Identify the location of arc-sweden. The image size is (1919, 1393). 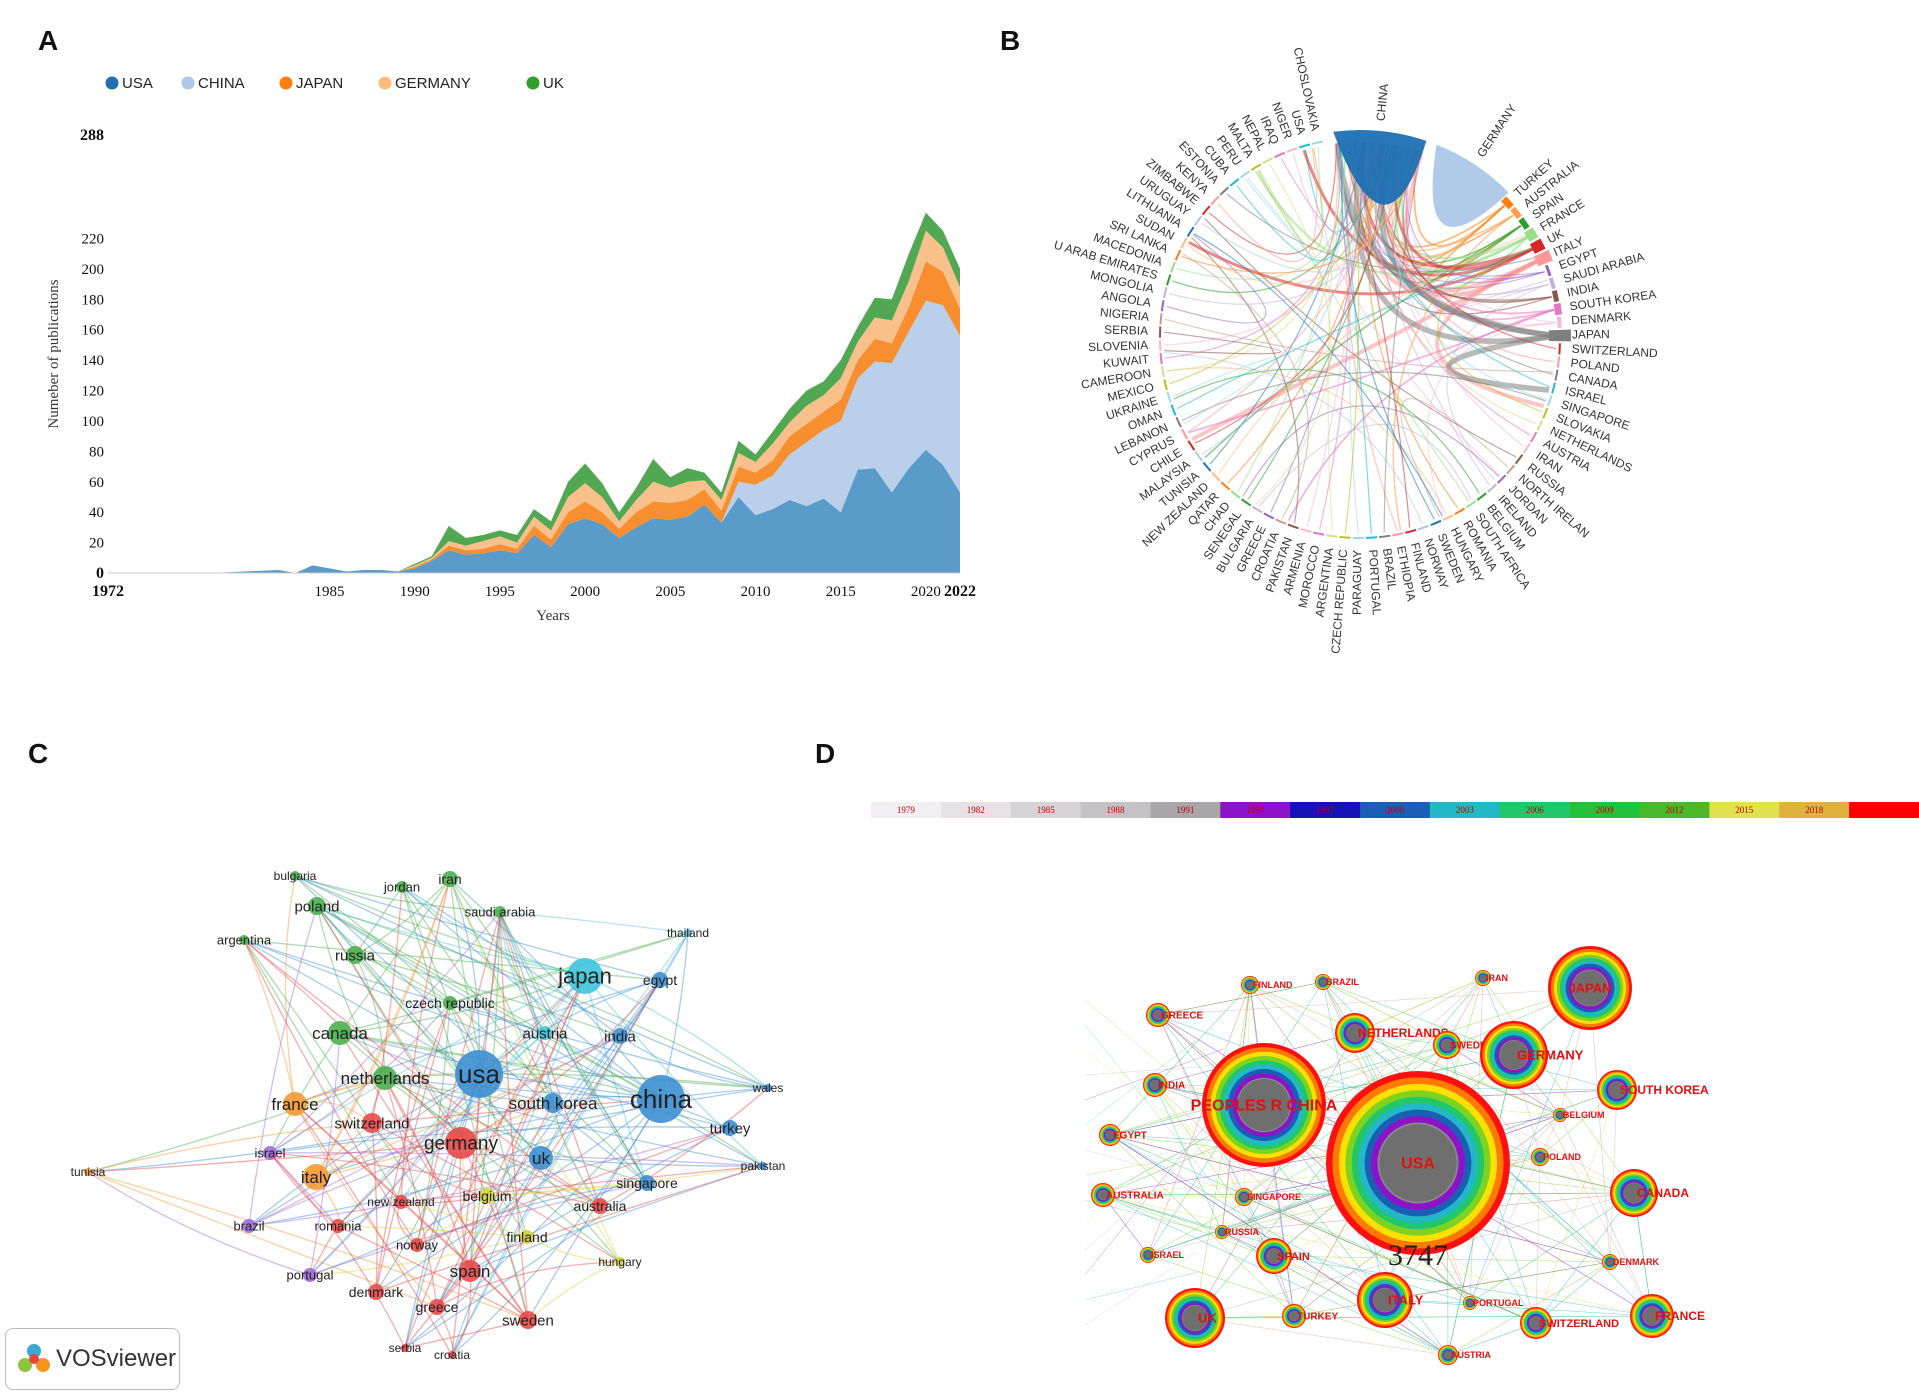
(1436, 523).